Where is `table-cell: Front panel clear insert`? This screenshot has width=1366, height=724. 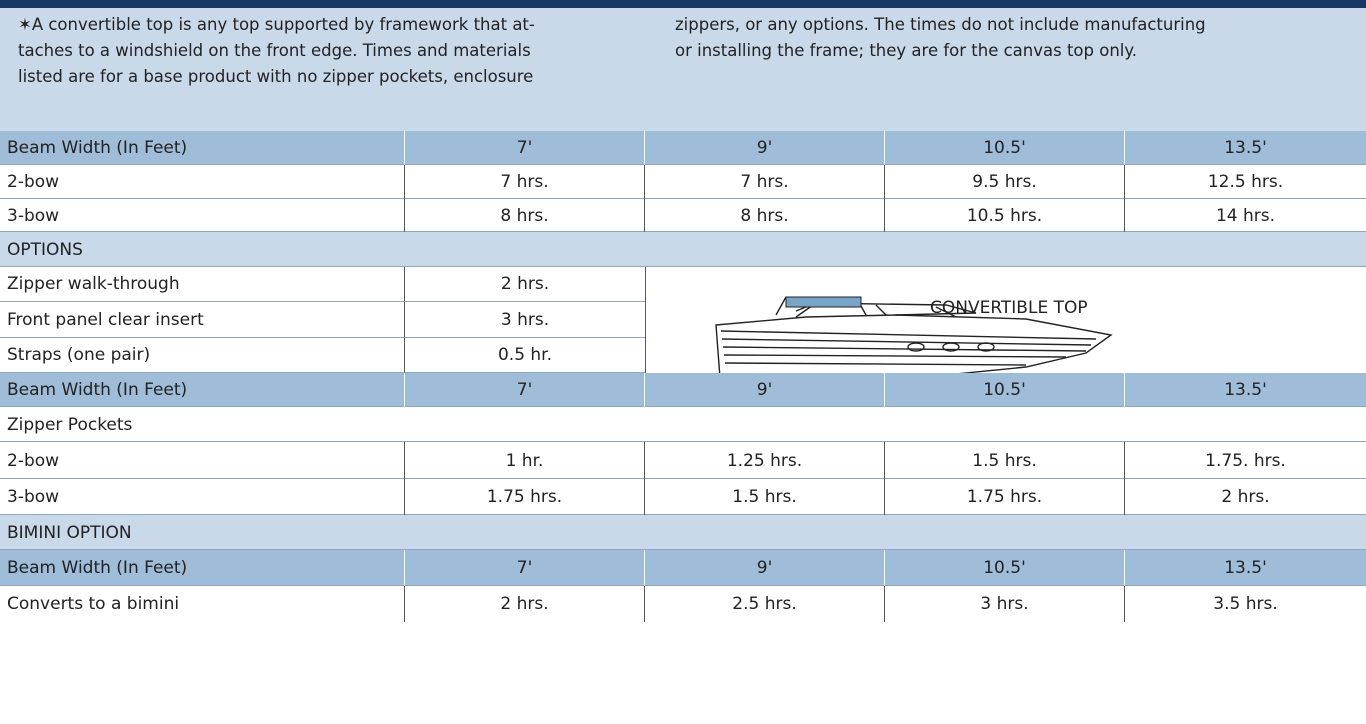
table-cell: Front panel clear insert is located at coordinates (202, 320).